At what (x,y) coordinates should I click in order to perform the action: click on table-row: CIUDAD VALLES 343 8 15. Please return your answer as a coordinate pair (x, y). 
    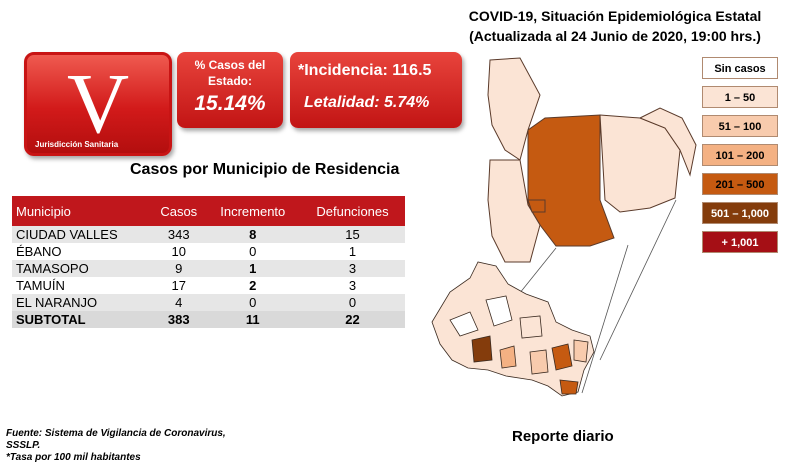
    Looking at the image, I should click on (208, 234).